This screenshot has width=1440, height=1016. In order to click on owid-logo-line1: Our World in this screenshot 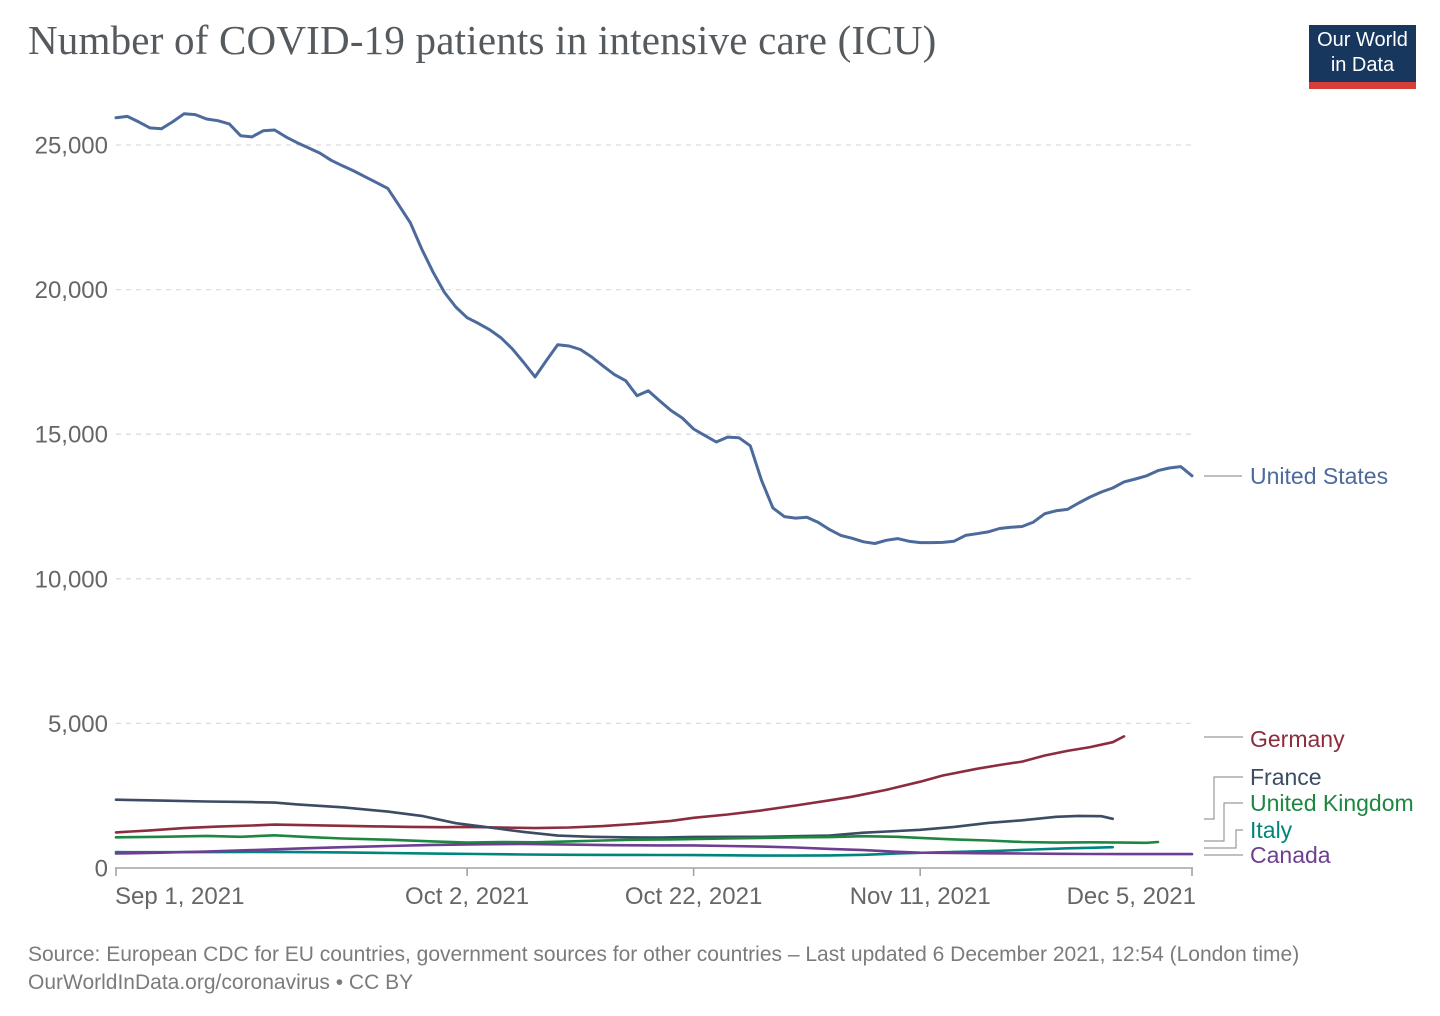, I will do `click(1362, 40)`.